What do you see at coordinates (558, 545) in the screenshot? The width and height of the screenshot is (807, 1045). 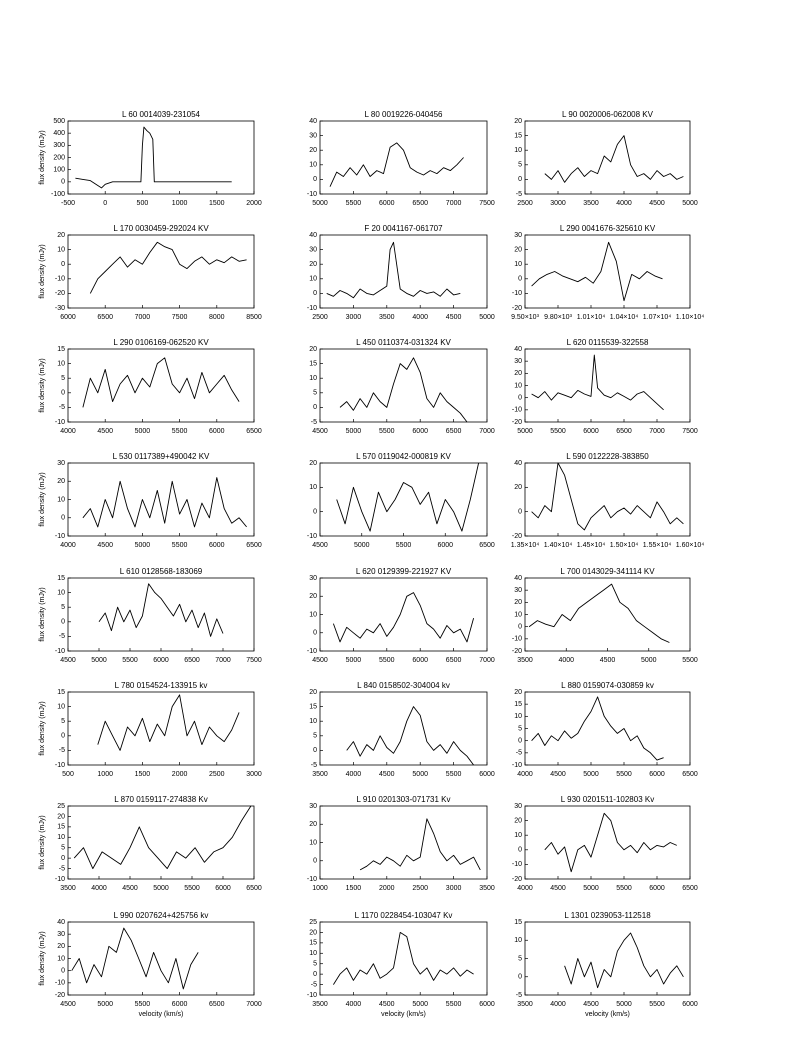 I see `x-tick-label: 1.40×10⁴` at bounding box center [558, 545].